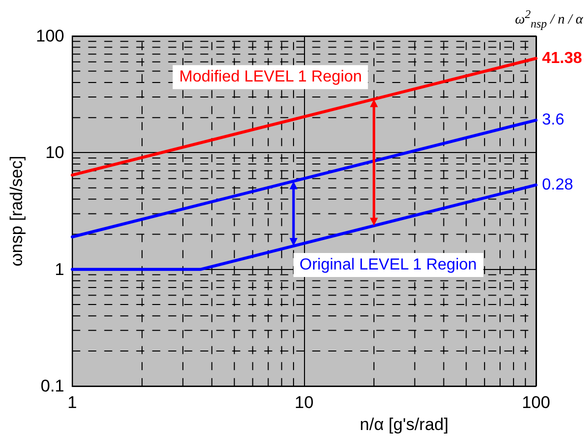 The height and width of the screenshot is (438, 587). Describe the element at coordinates (404, 424) in the screenshot. I see `x-axis-title: n/α [g's/rad]` at that location.